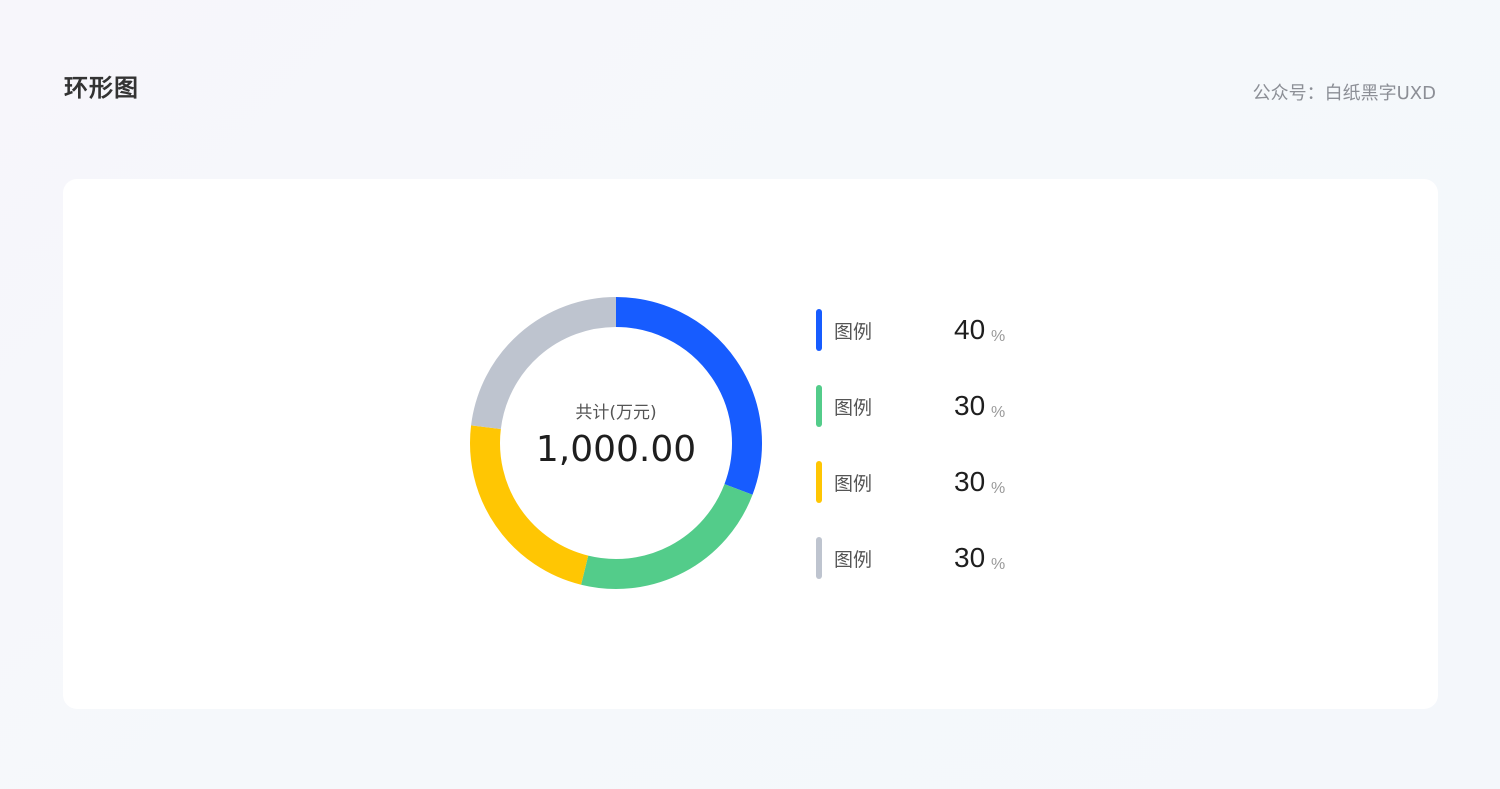 Image resolution: width=1500 pixels, height=789 pixels. Describe the element at coordinates (970, 329) in the screenshot. I see `legend-value: 40` at that location.